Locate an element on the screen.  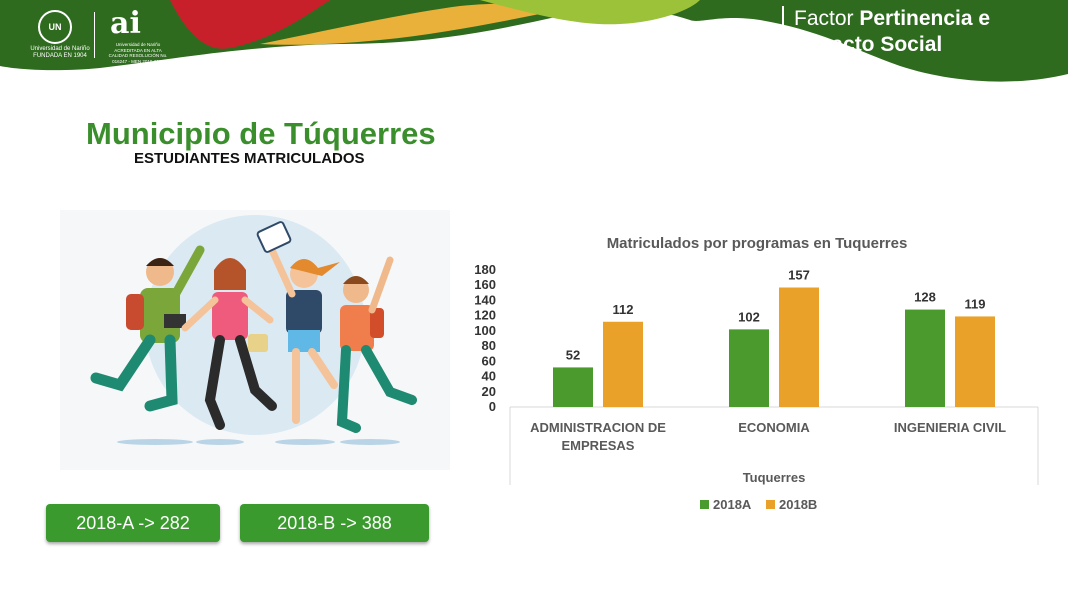
bar-data-label: 52 is located at coordinates (573, 354).